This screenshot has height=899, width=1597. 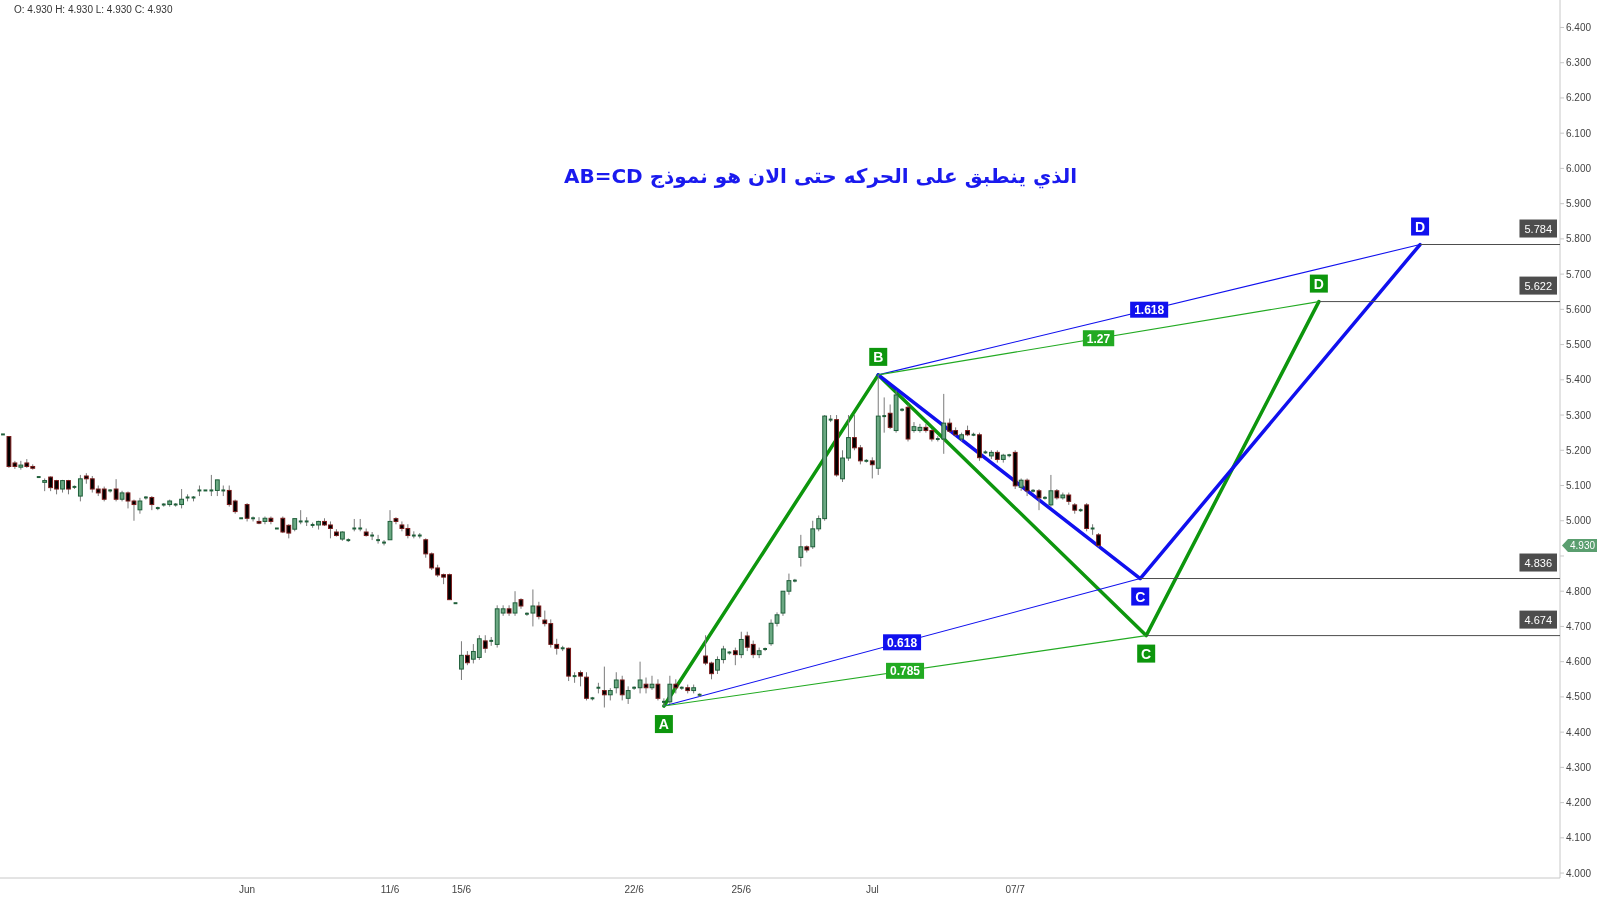 I want to click on y-tick-label: 4.800, so click(x=1579, y=591).